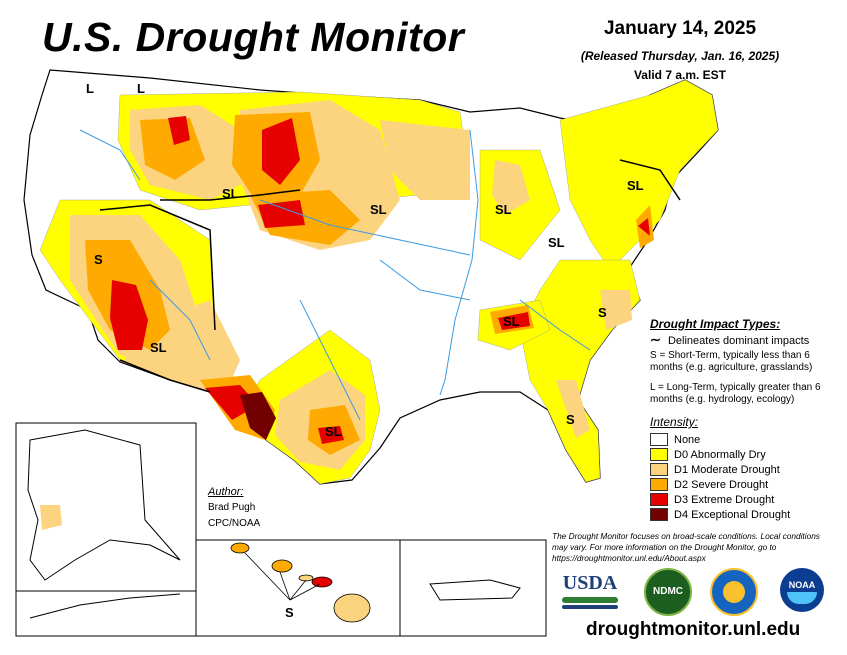 Image resolution: width=847 pixels, height=655 pixels. I want to click on aleutian-inset-frame, so click(106, 613).